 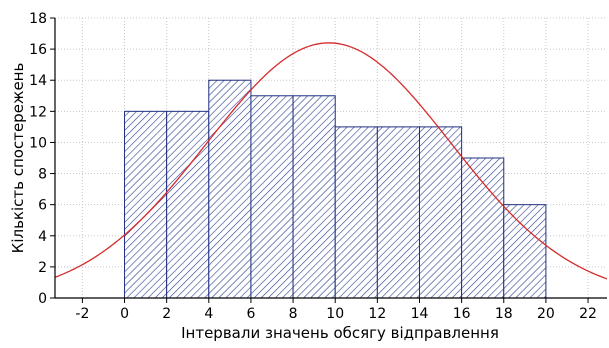 What do you see at coordinates (546, 314) in the screenshot?
I see `x-tick-label: 20` at bounding box center [546, 314].